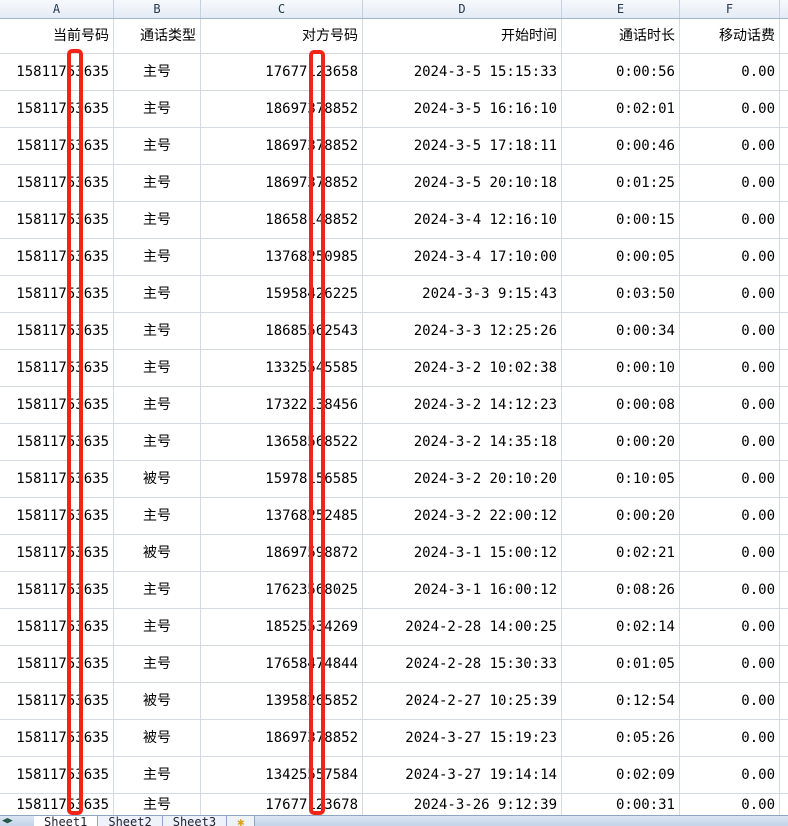  Describe the element at coordinates (462, 516) in the screenshot. I see `table-cell: 2024-3-2 22:00:12` at that location.